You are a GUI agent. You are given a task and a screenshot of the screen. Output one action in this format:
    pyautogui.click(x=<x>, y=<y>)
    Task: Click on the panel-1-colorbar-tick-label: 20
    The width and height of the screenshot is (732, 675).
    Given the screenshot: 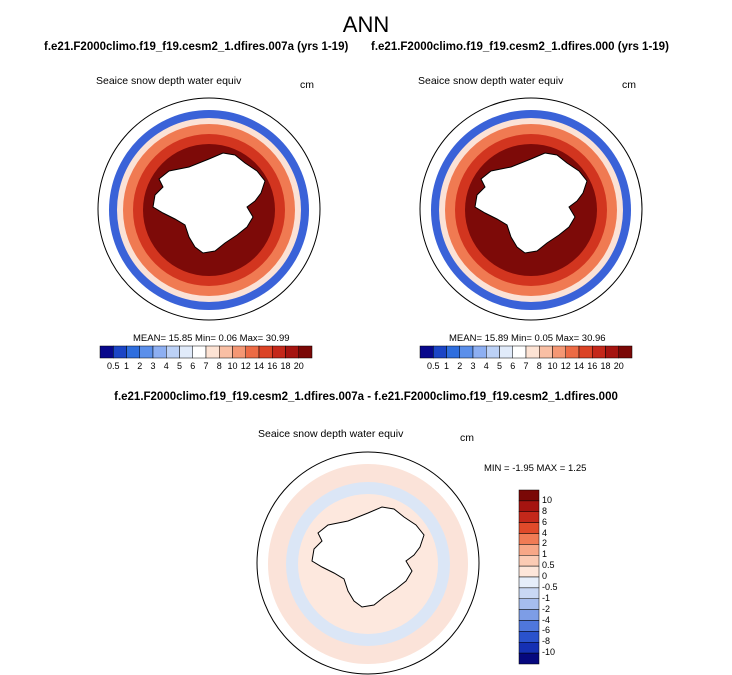 What is the action you would take?
    pyautogui.click(x=298, y=366)
    